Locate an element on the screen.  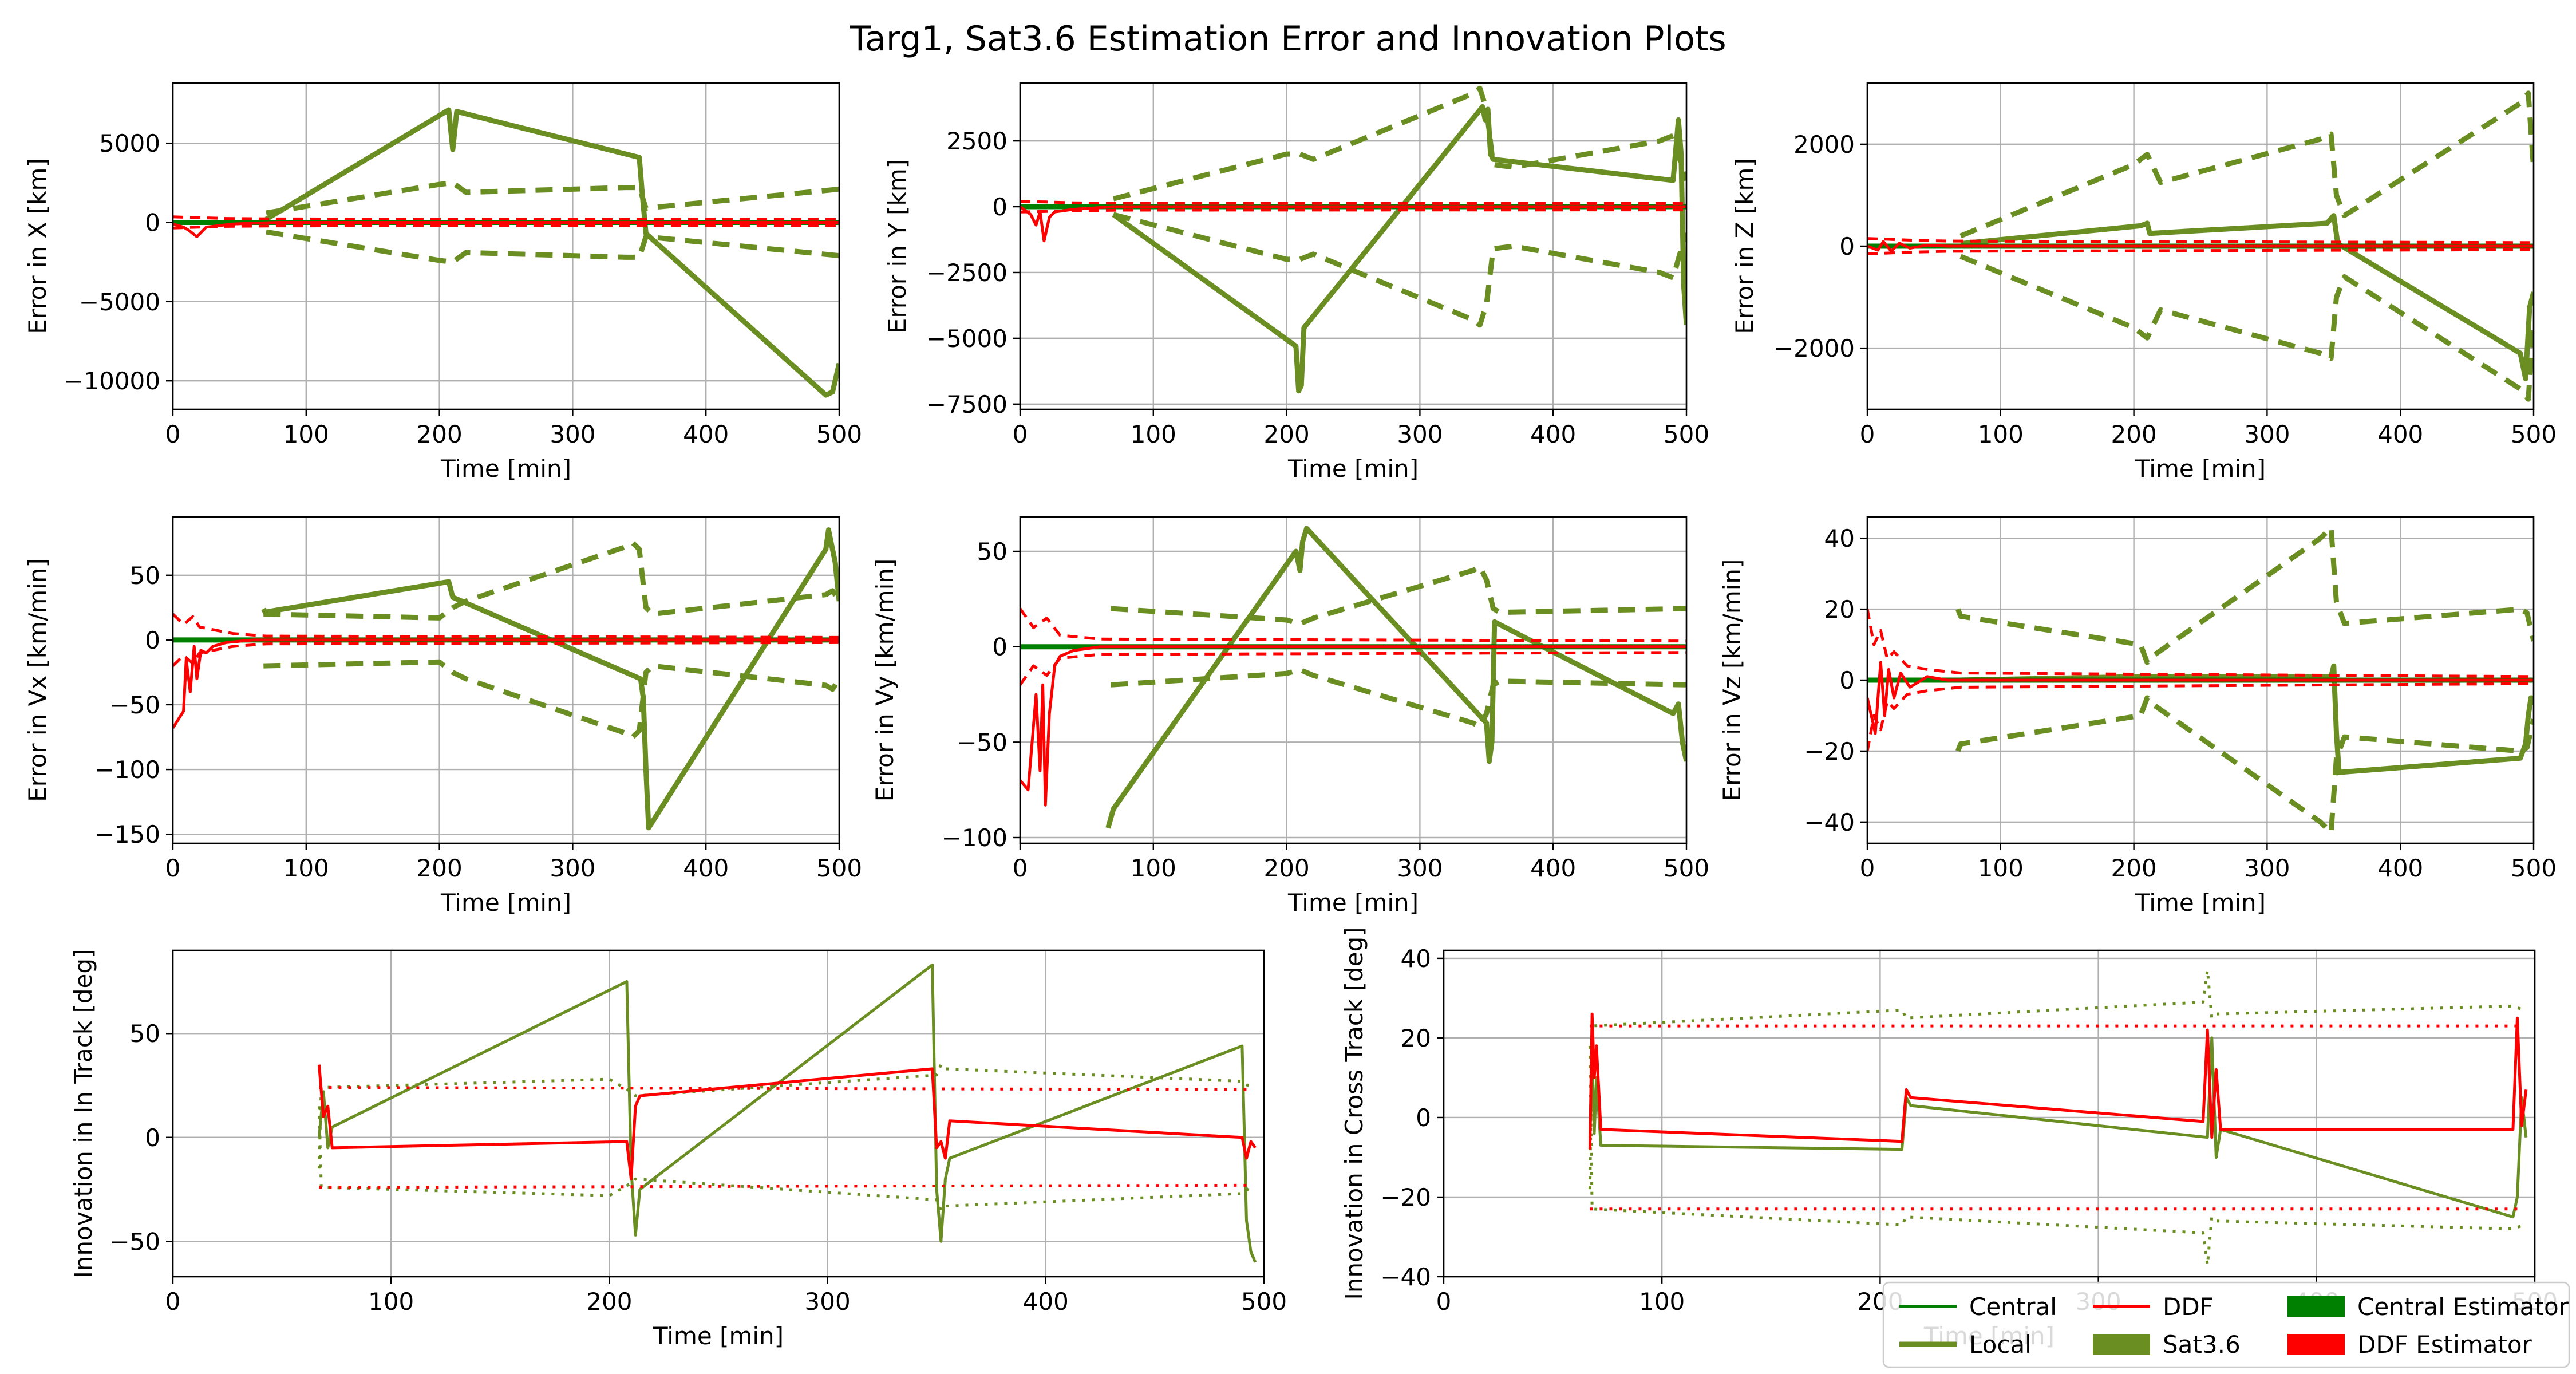
axes-frame is located at coordinates (718, 1113).